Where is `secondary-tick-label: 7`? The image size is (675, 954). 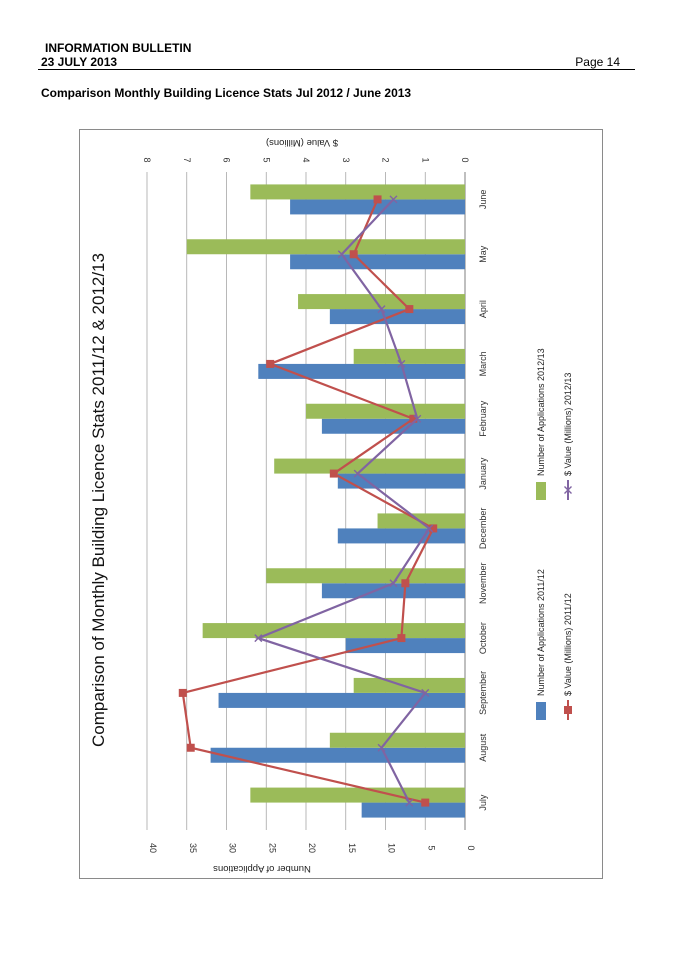
secondary-tick-label: 7 is located at coordinates (187, 159).